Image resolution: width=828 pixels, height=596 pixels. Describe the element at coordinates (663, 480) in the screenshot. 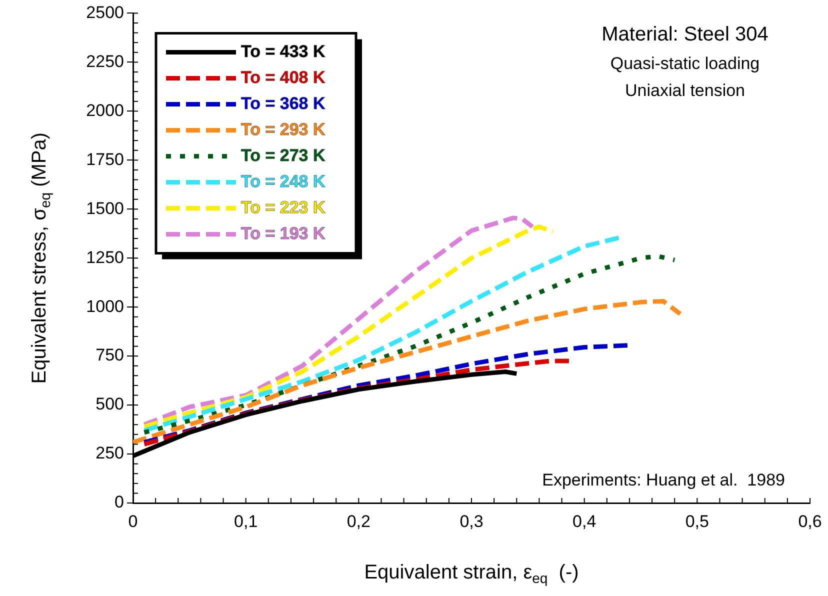

I see `annotation: Experiments: Huang et al. 1989` at that location.